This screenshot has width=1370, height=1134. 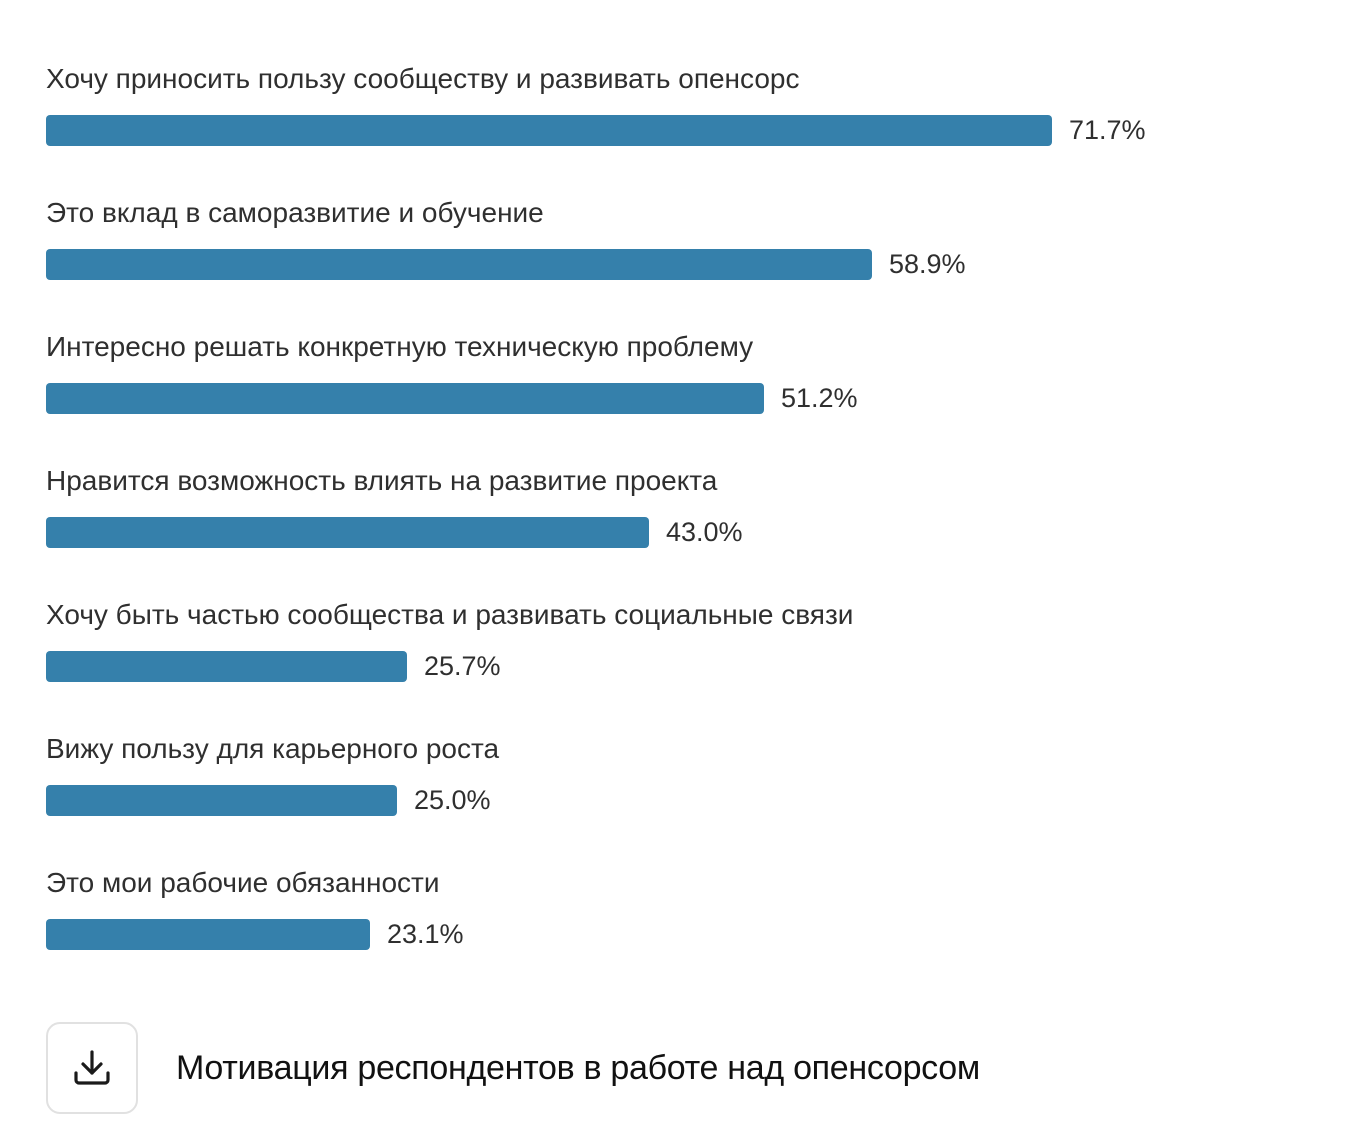 I want to click on download-button, so click(x=92, y=1068).